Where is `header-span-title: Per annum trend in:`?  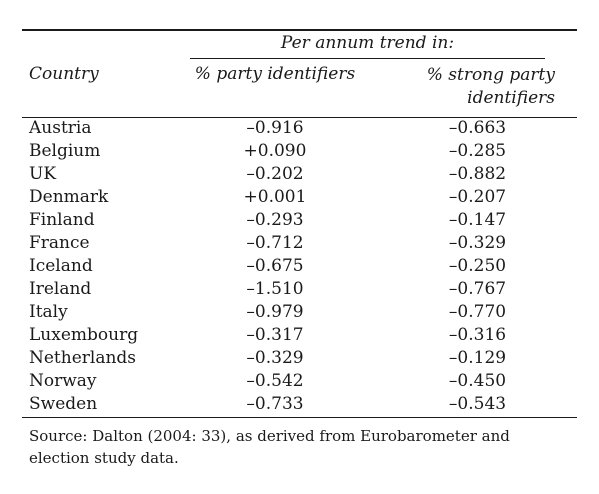
header-span-title: Per annum trend in: is located at coordinates (367, 43).